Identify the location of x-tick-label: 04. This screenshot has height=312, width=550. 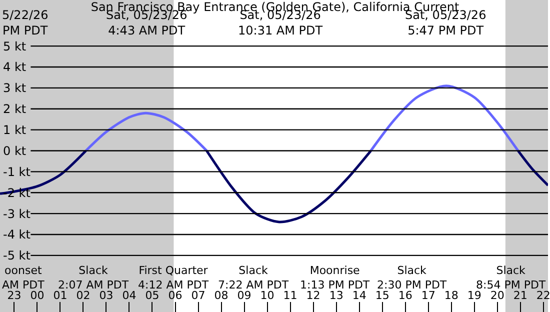
(129, 295).